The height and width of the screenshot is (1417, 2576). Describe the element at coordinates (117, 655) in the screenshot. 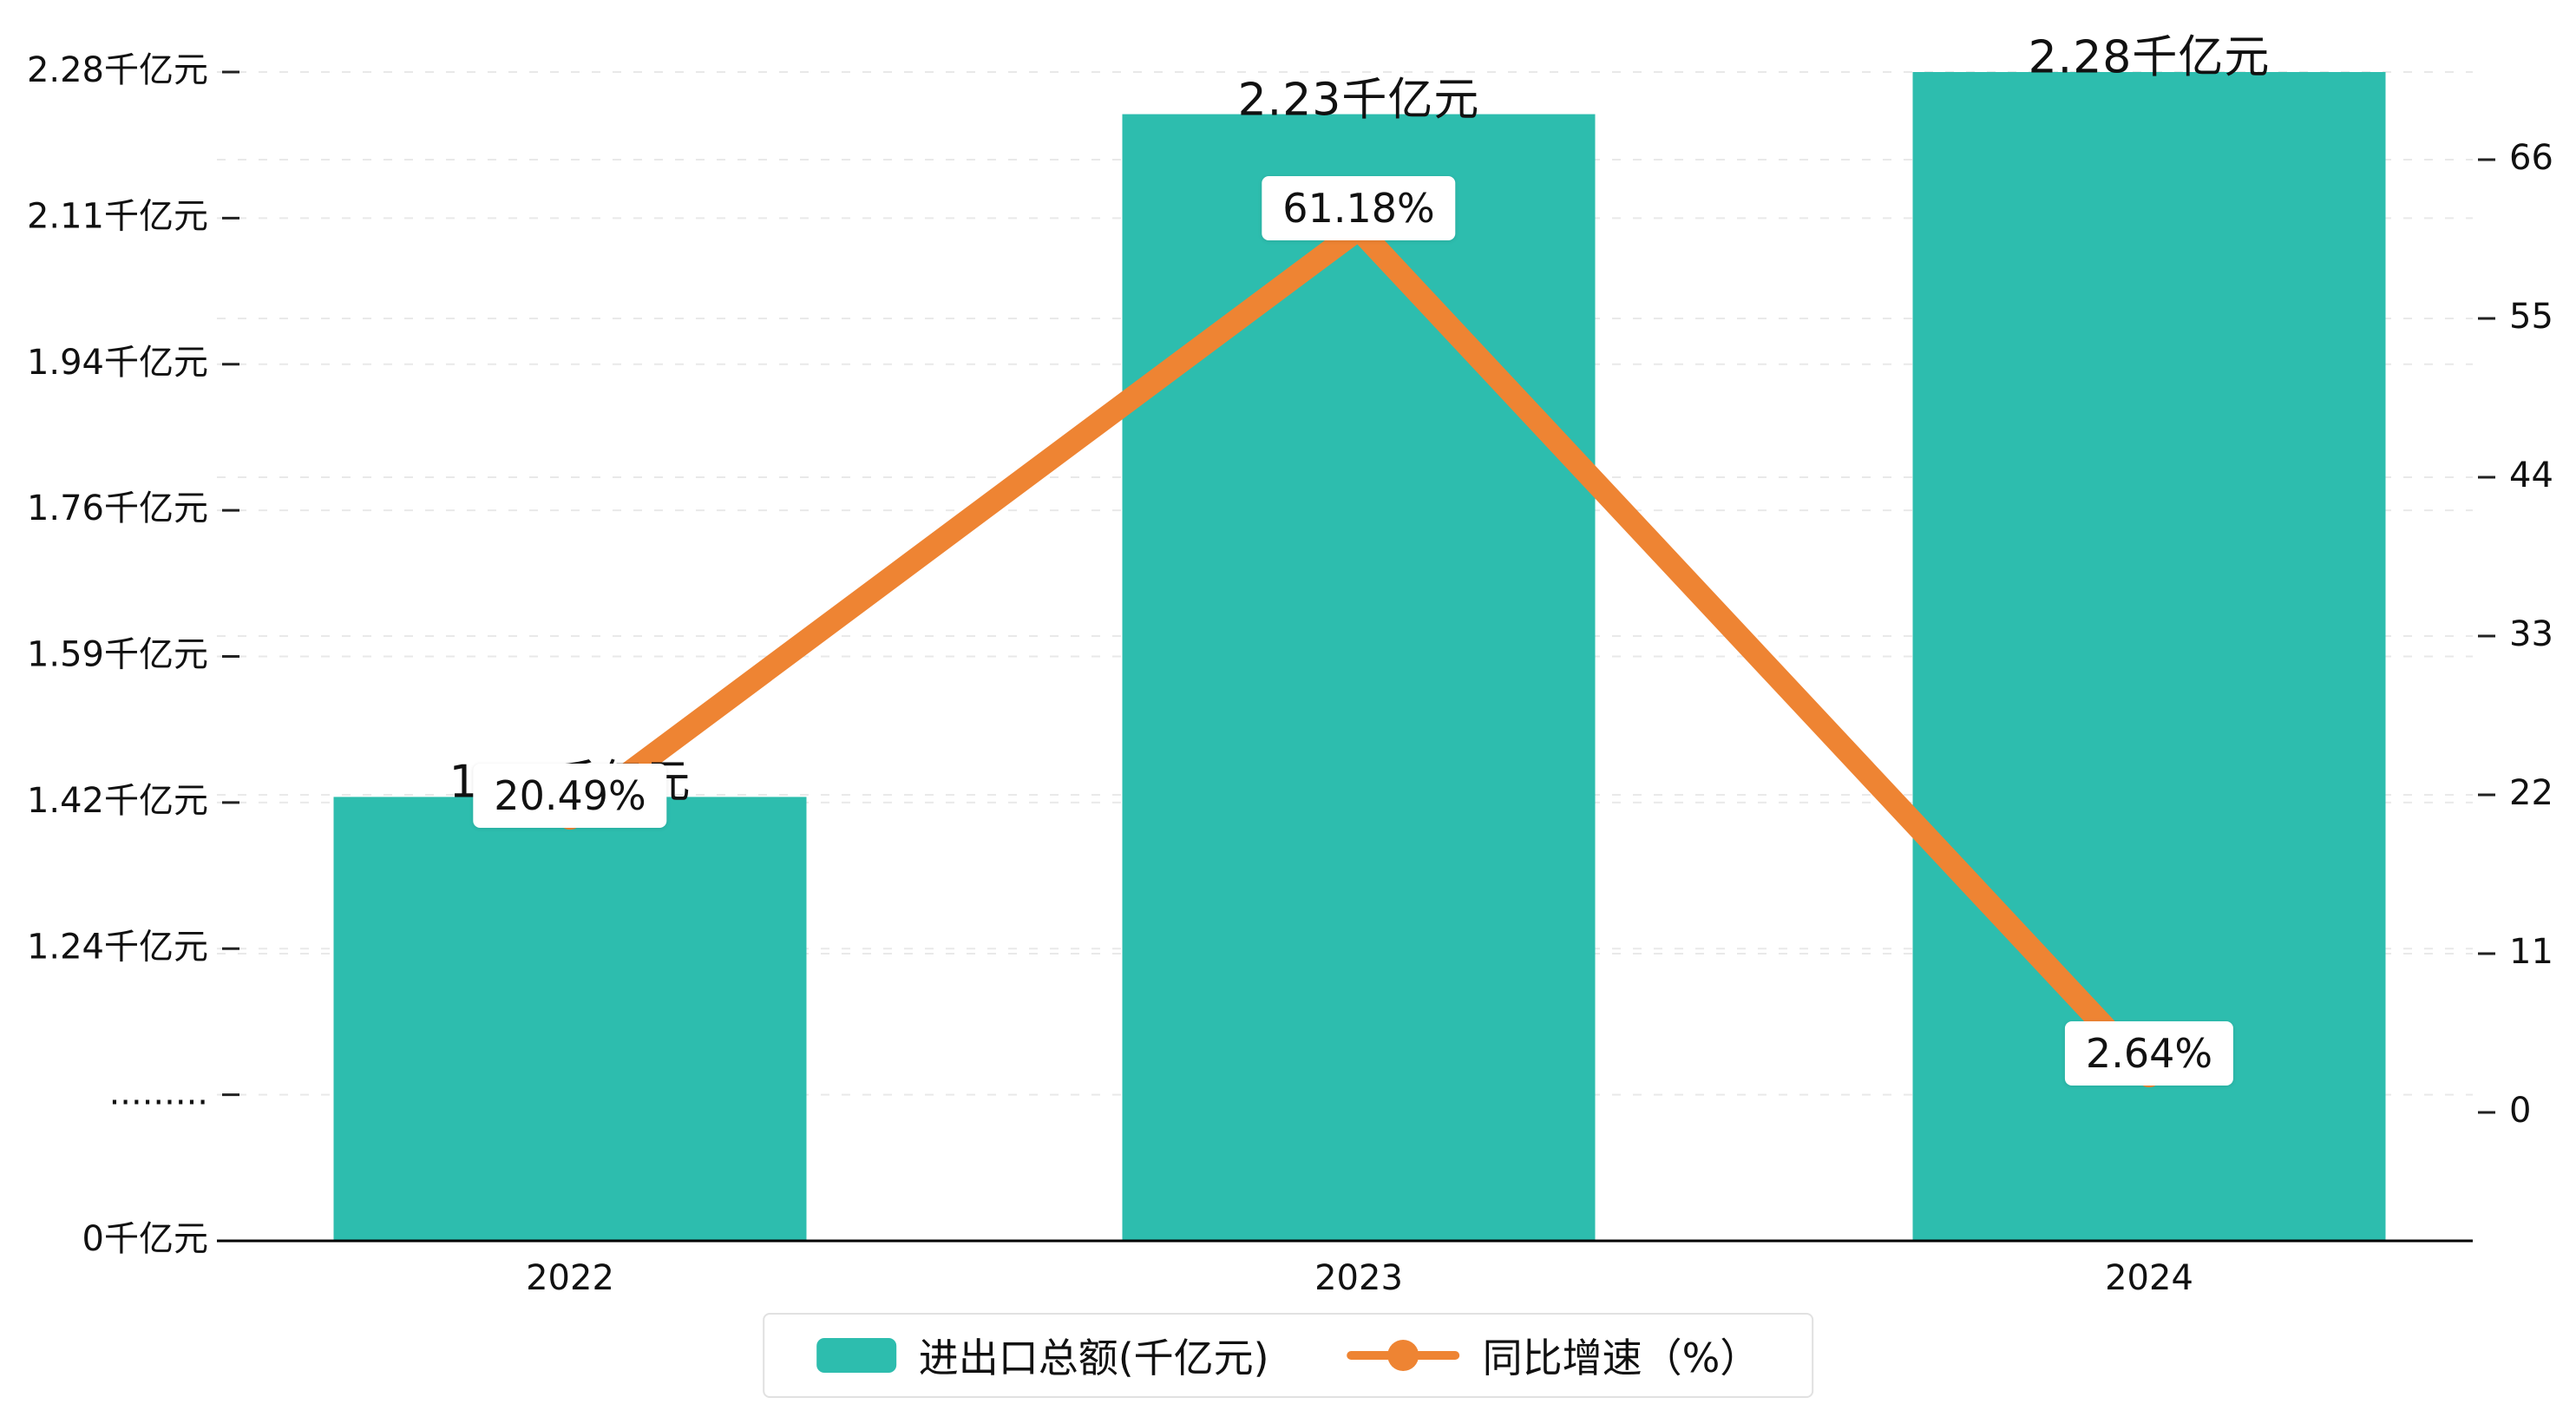

I see `left-axis-tick-label: 1.59千亿元` at that location.